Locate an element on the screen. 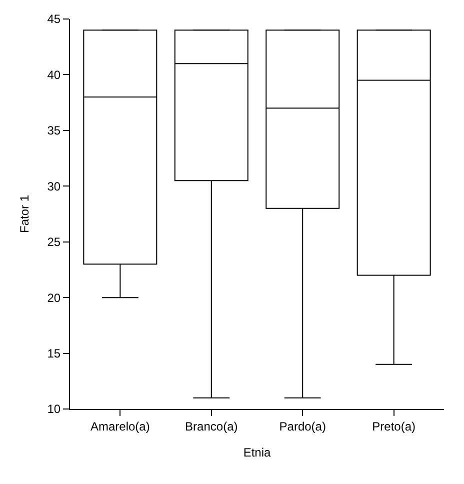  y-tick-label: 15 is located at coordinates (54, 353).